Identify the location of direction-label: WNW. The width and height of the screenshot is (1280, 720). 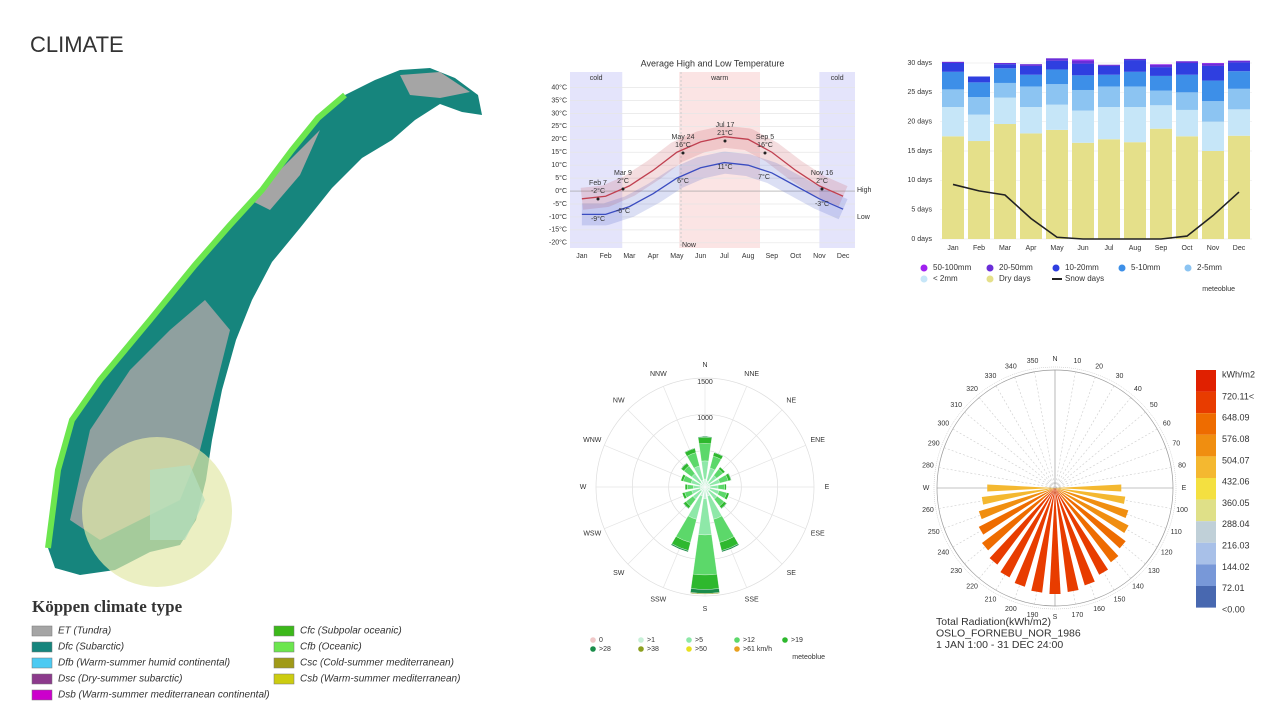
(592, 440).